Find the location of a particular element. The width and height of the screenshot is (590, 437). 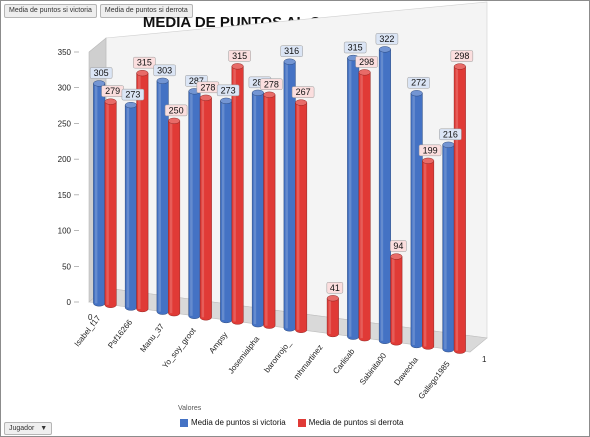

data-label: 305 is located at coordinates (101, 73).